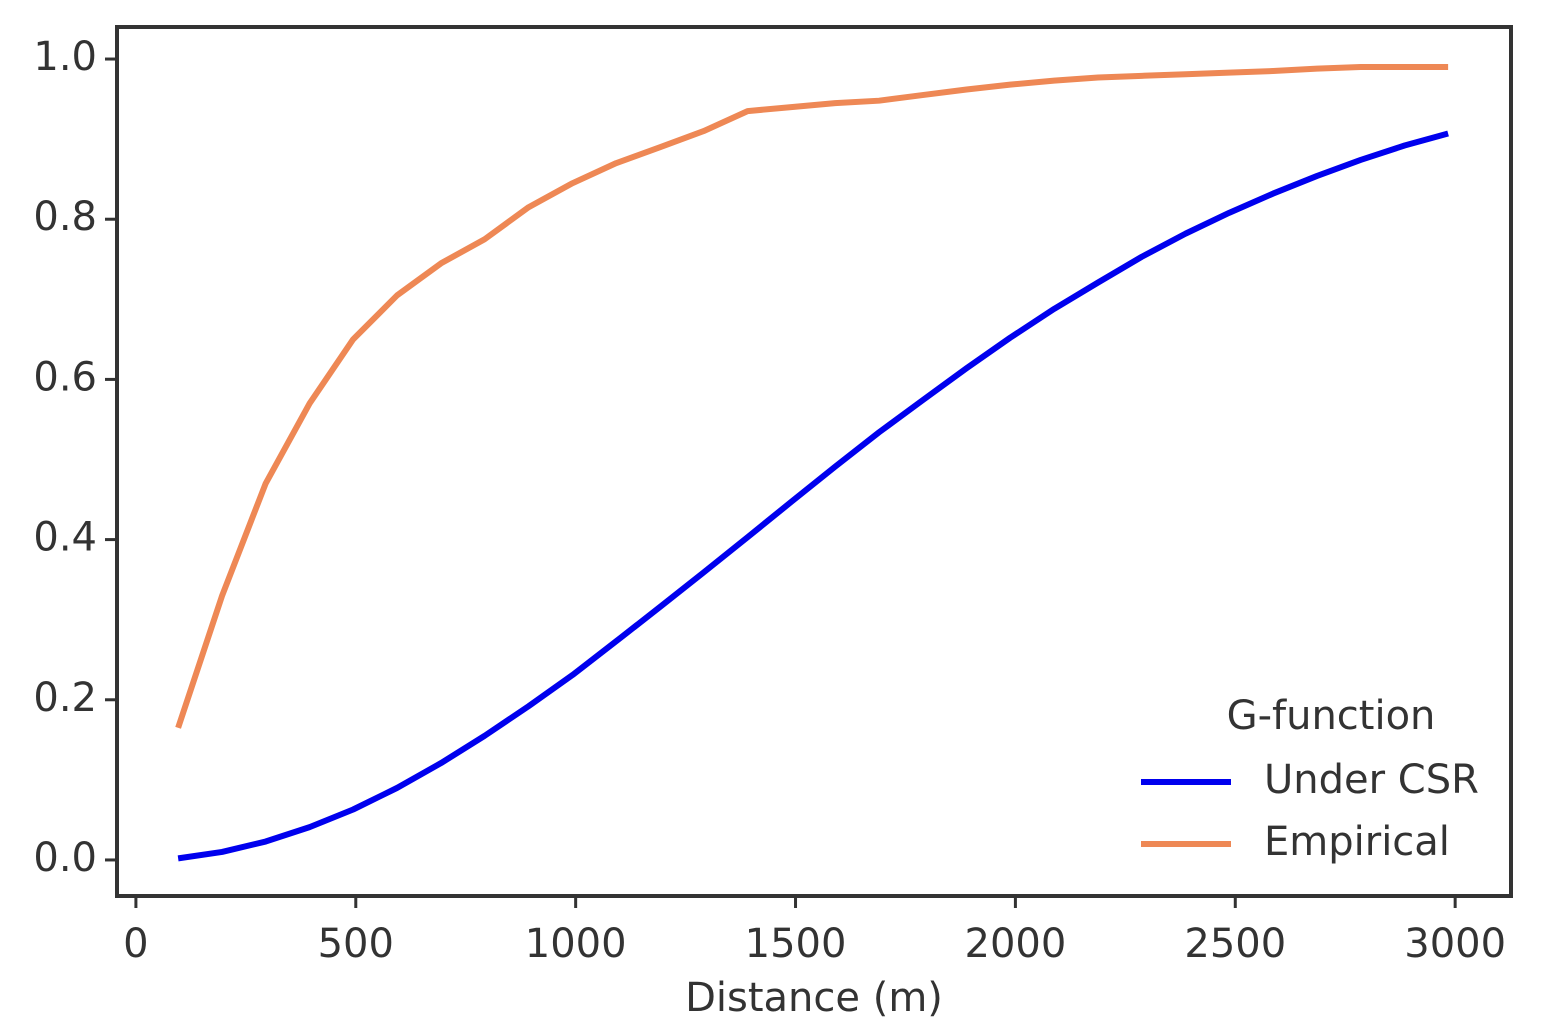 Image resolution: width=1556 pixels, height=1030 pixels. Describe the element at coordinates (576, 944) in the screenshot. I see `x-tick-label: 1000` at that location.